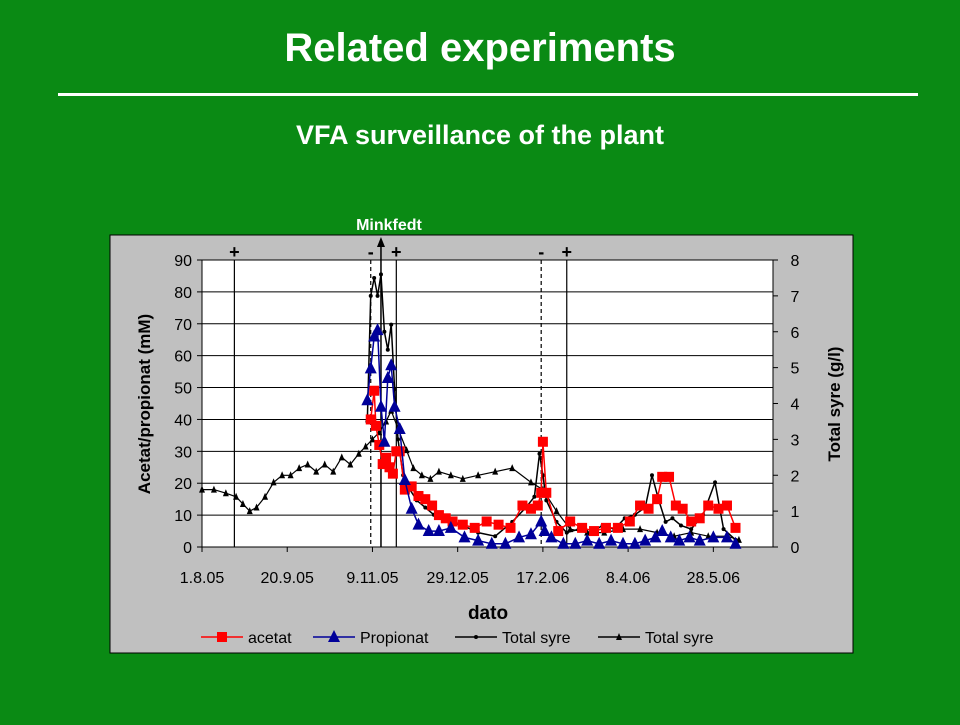 The height and width of the screenshot is (725, 960). Describe the element at coordinates (183, 325) in the screenshot. I see `y-tick-label: 70` at that location.